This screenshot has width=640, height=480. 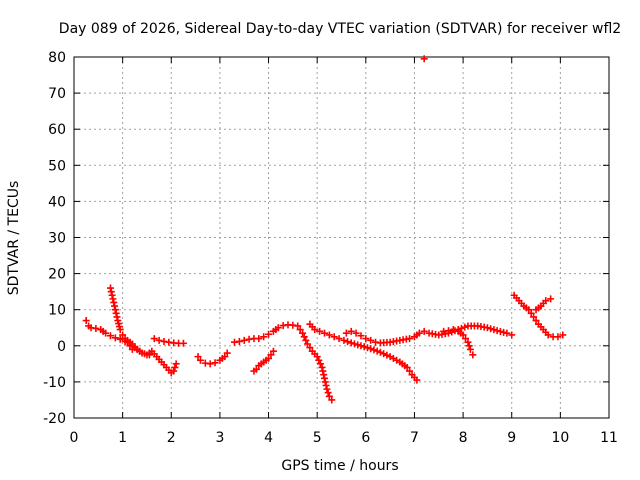 I want to click on y-tick-label: 50, so click(x=57, y=166).